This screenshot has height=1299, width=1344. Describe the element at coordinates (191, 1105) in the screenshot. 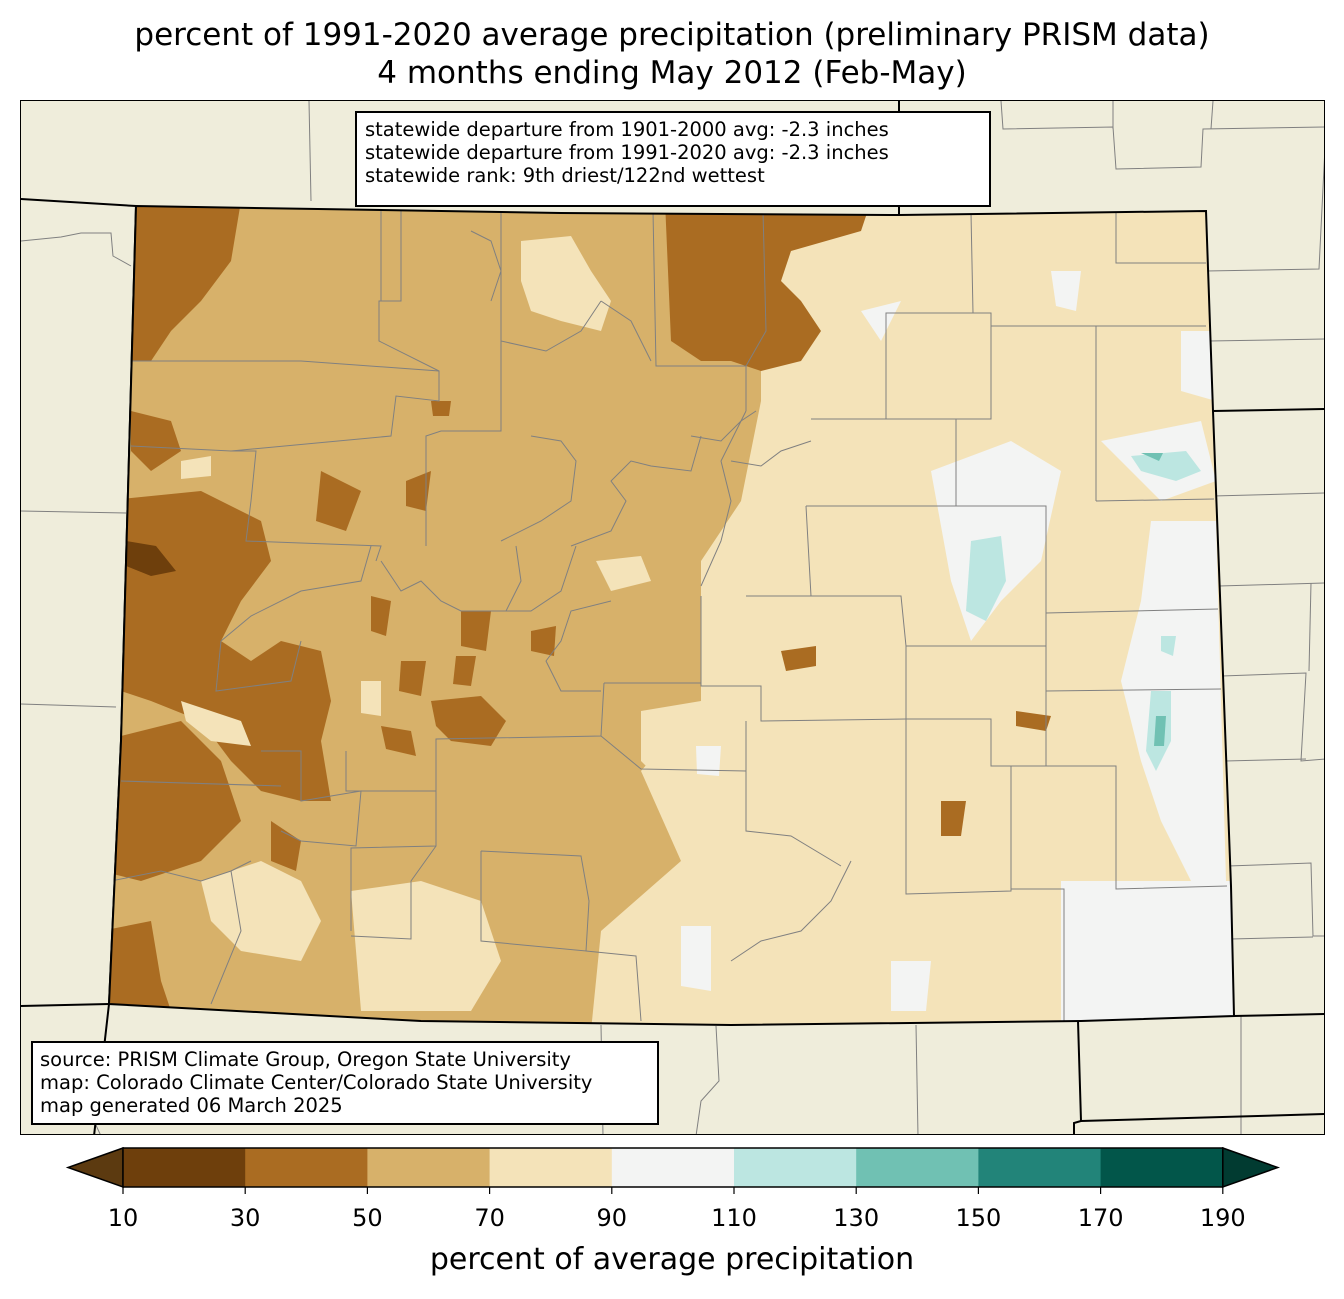

I see `source-line-generated: map generated 06 March 2025` at that location.